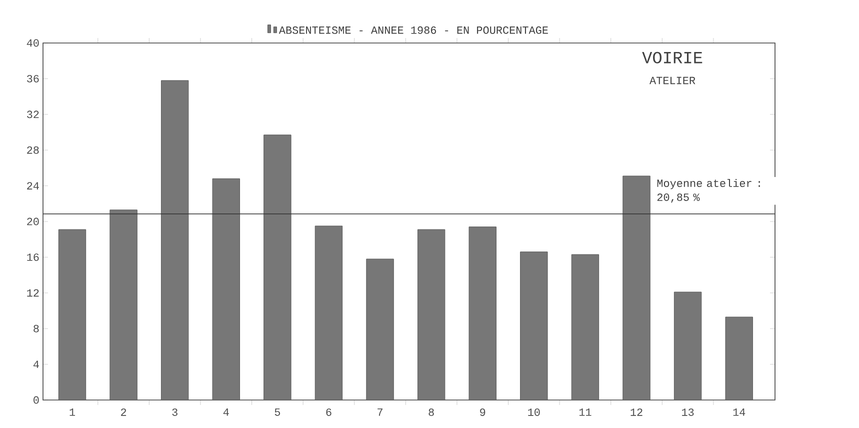  Describe the element at coordinates (329, 412) in the screenshot. I see `x-tick-label: 6` at that location.